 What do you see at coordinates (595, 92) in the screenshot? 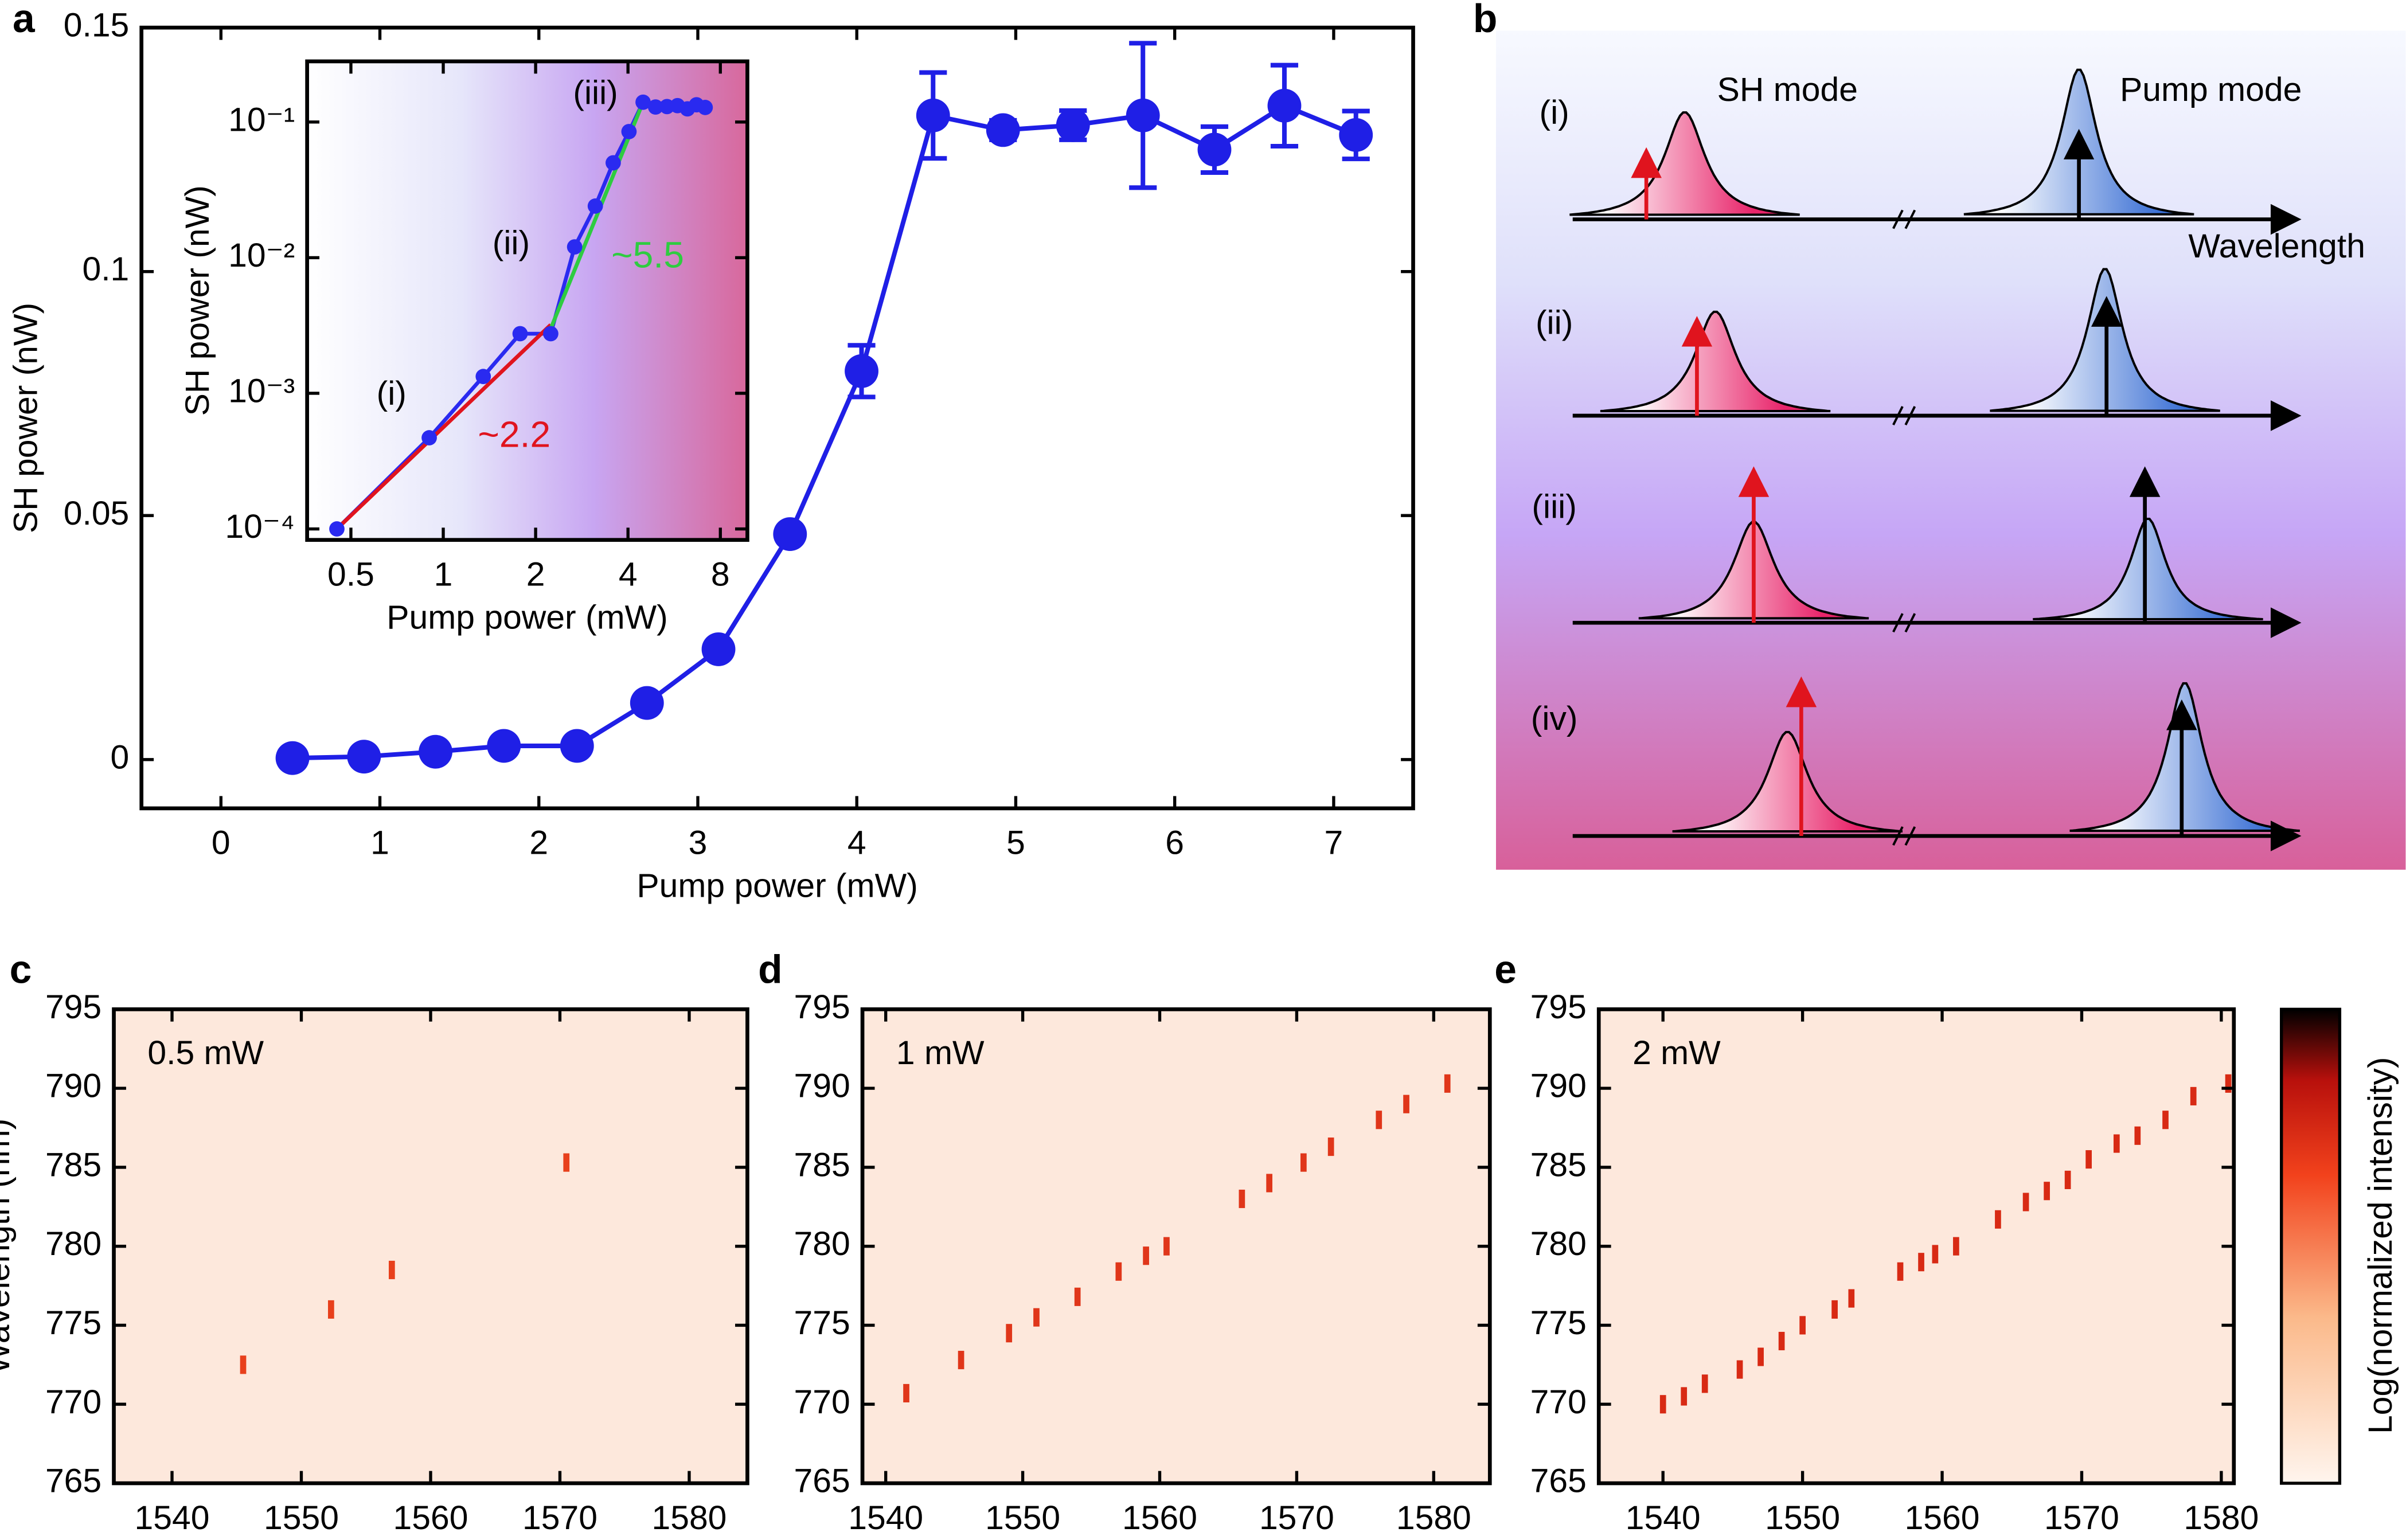
I see `annotation: (iii)` at bounding box center [595, 92].